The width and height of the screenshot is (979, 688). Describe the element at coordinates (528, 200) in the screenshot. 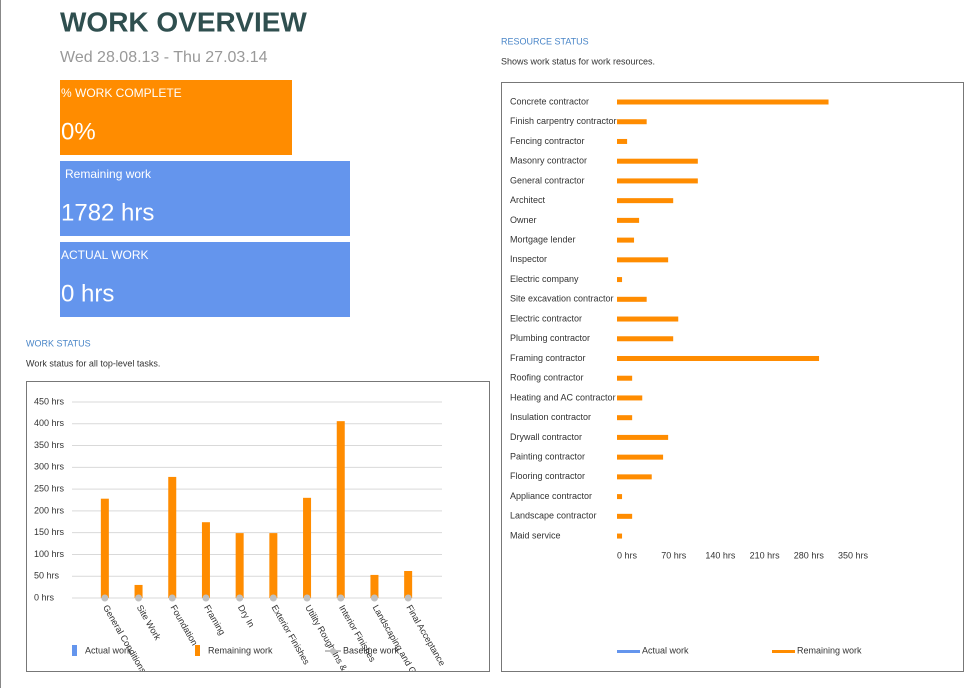

I see `y-tick-label: Architect` at that location.